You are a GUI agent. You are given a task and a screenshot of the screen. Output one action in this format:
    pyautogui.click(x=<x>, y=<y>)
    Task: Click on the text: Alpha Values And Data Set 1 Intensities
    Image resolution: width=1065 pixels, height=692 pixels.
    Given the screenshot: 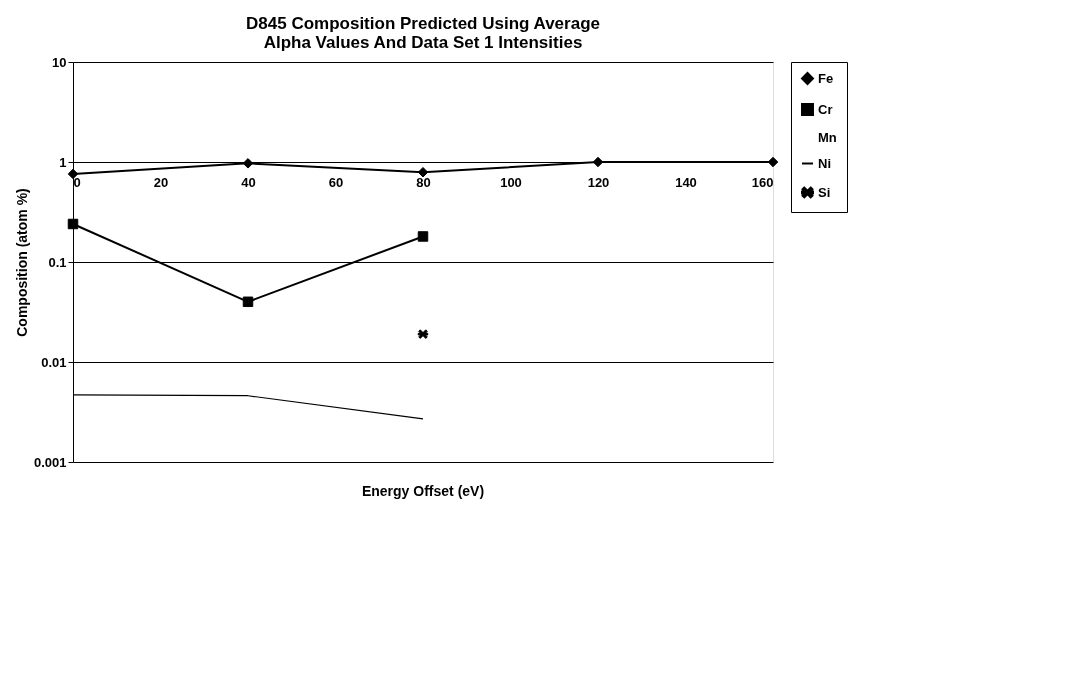 What is the action you would take?
    pyautogui.click(x=423, y=42)
    